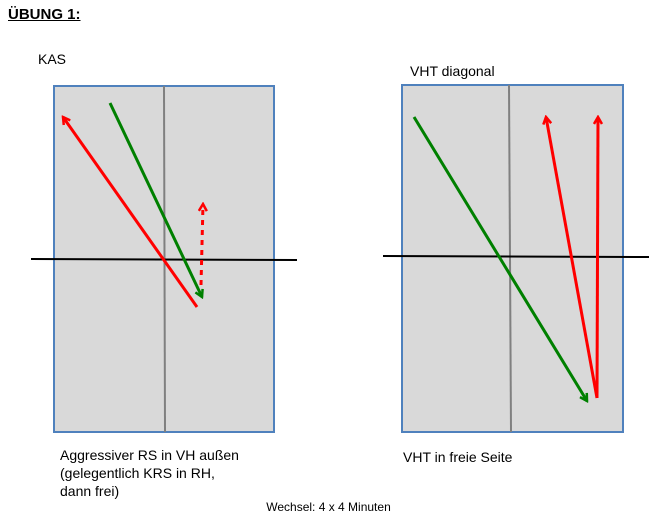  Describe the element at coordinates (52, 59) in the screenshot. I see `drill-label-left: KAS` at that location.